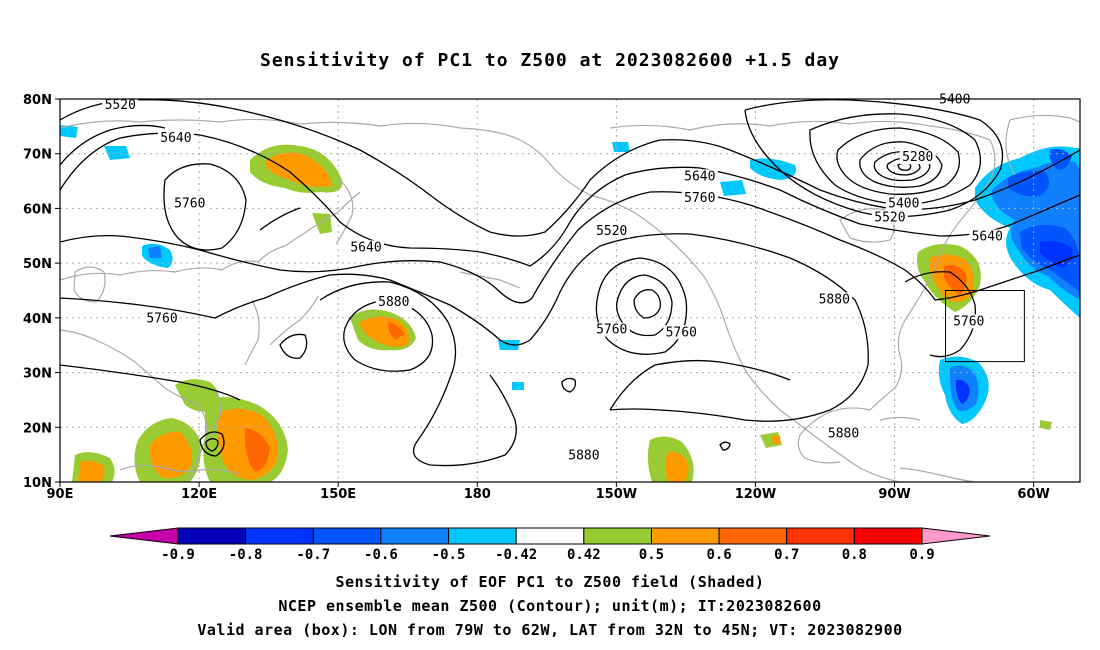 The height and width of the screenshot is (650, 1100). What do you see at coordinates (299, 170) in the screenshot?
I see `shade-patch-siberia-core` at bounding box center [299, 170].